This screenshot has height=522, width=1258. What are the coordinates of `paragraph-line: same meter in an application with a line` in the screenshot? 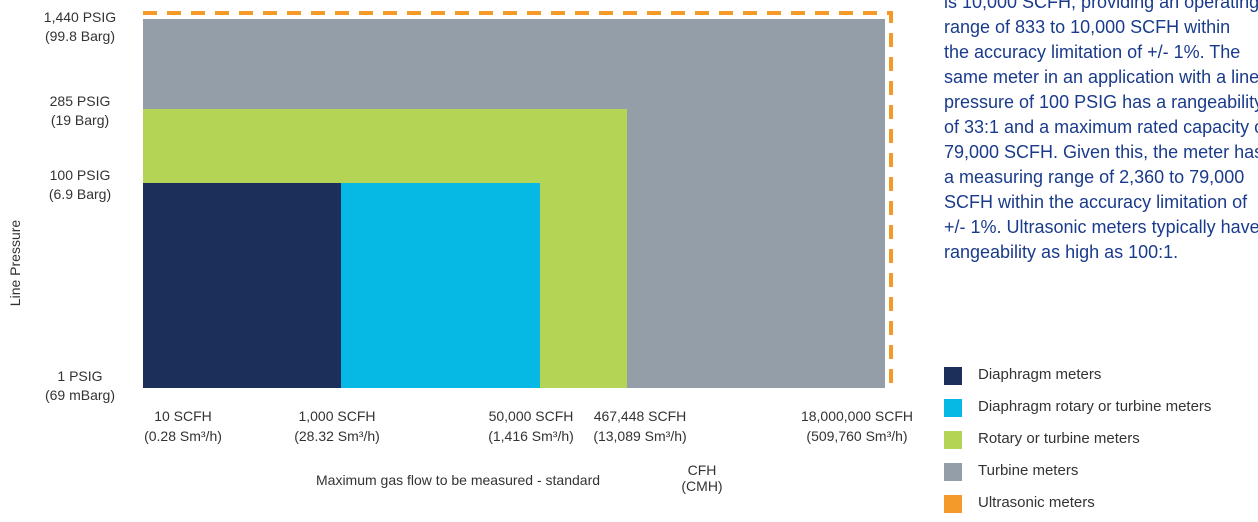 It's located at (1101, 77).